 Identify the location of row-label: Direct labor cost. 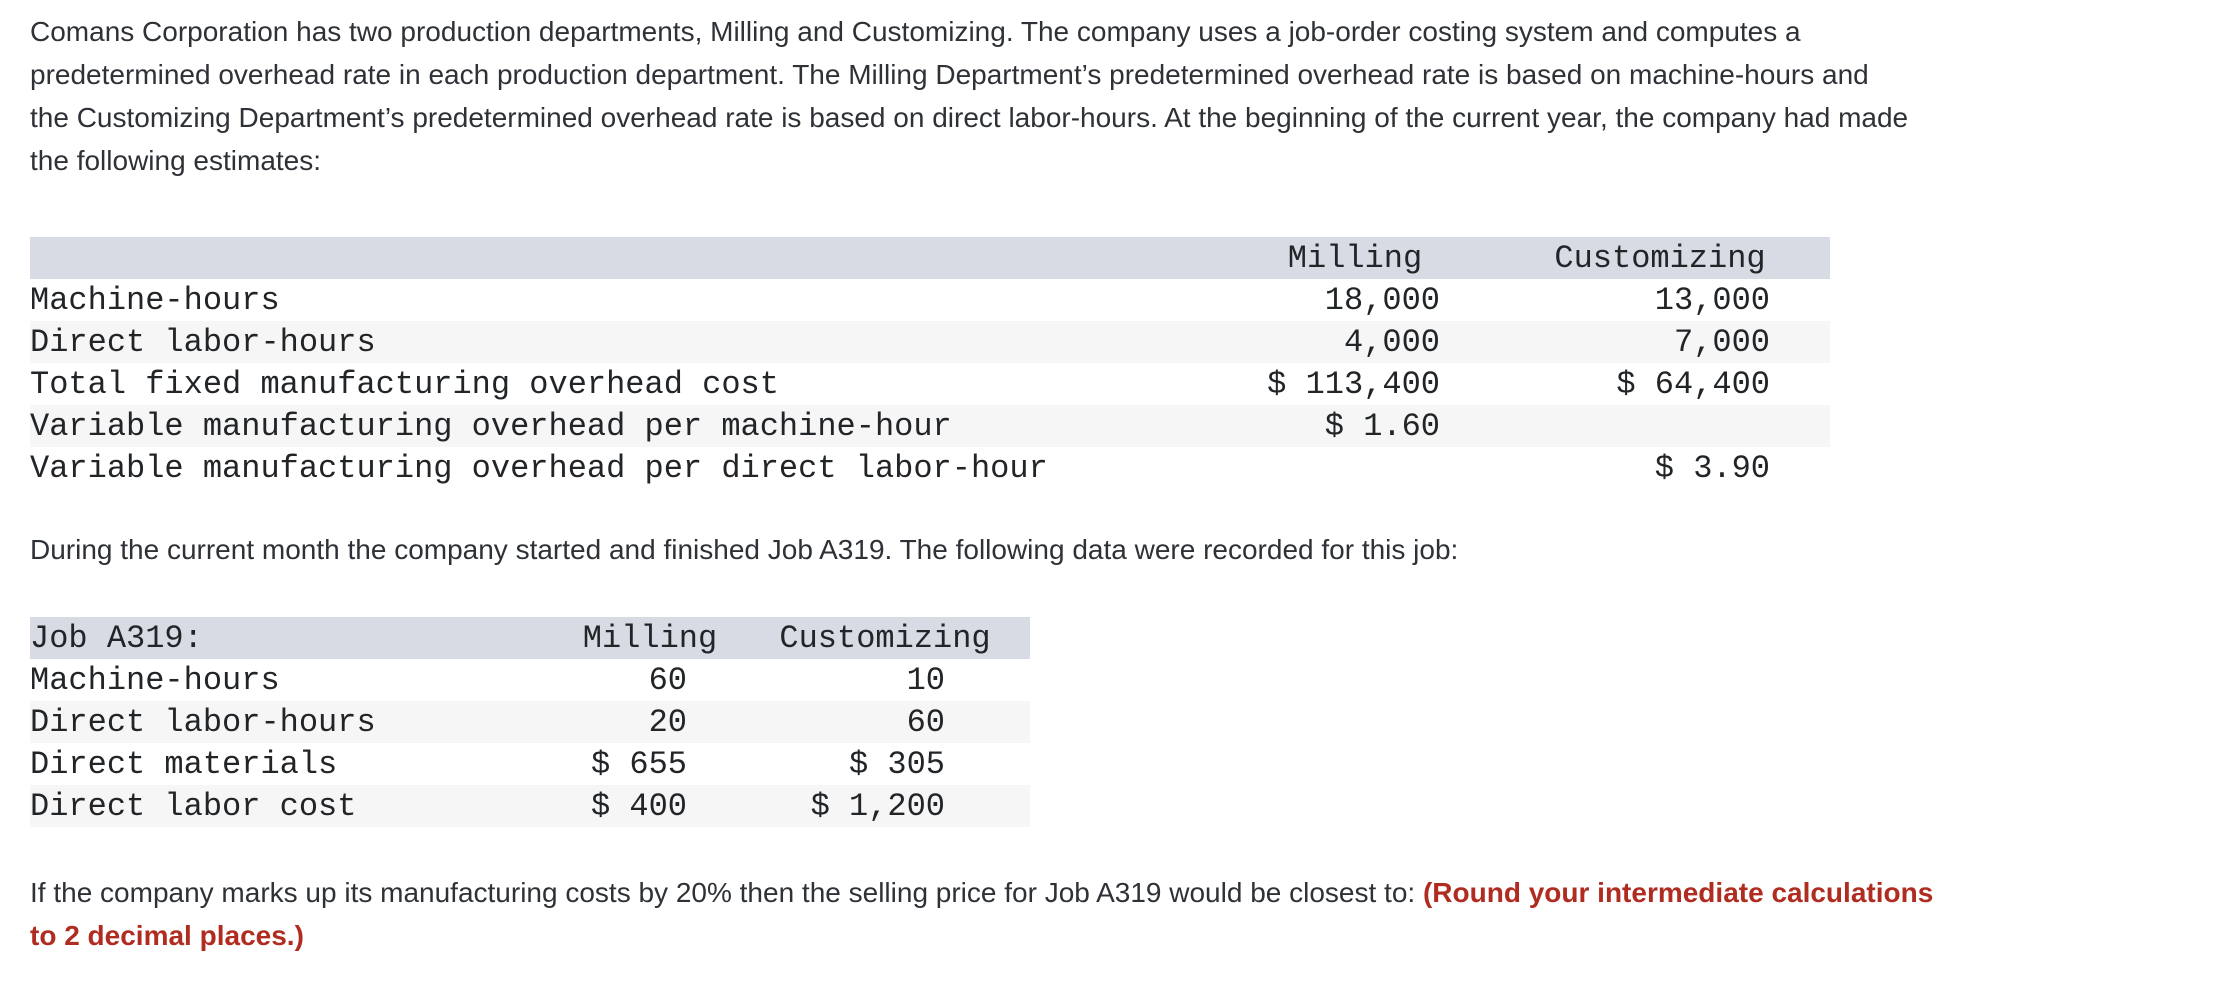
(193, 806).